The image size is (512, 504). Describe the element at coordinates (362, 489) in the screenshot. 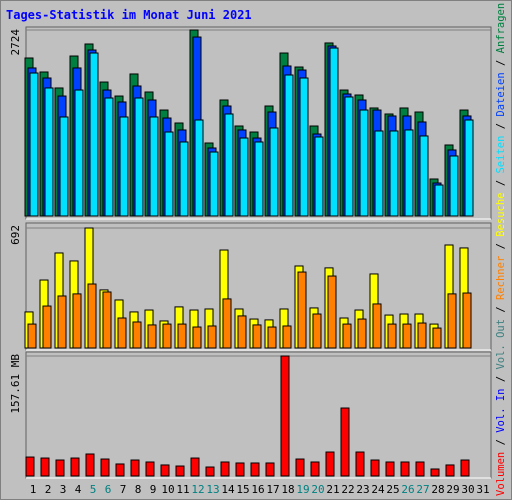

I see `x-tick-label: 23` at that location.